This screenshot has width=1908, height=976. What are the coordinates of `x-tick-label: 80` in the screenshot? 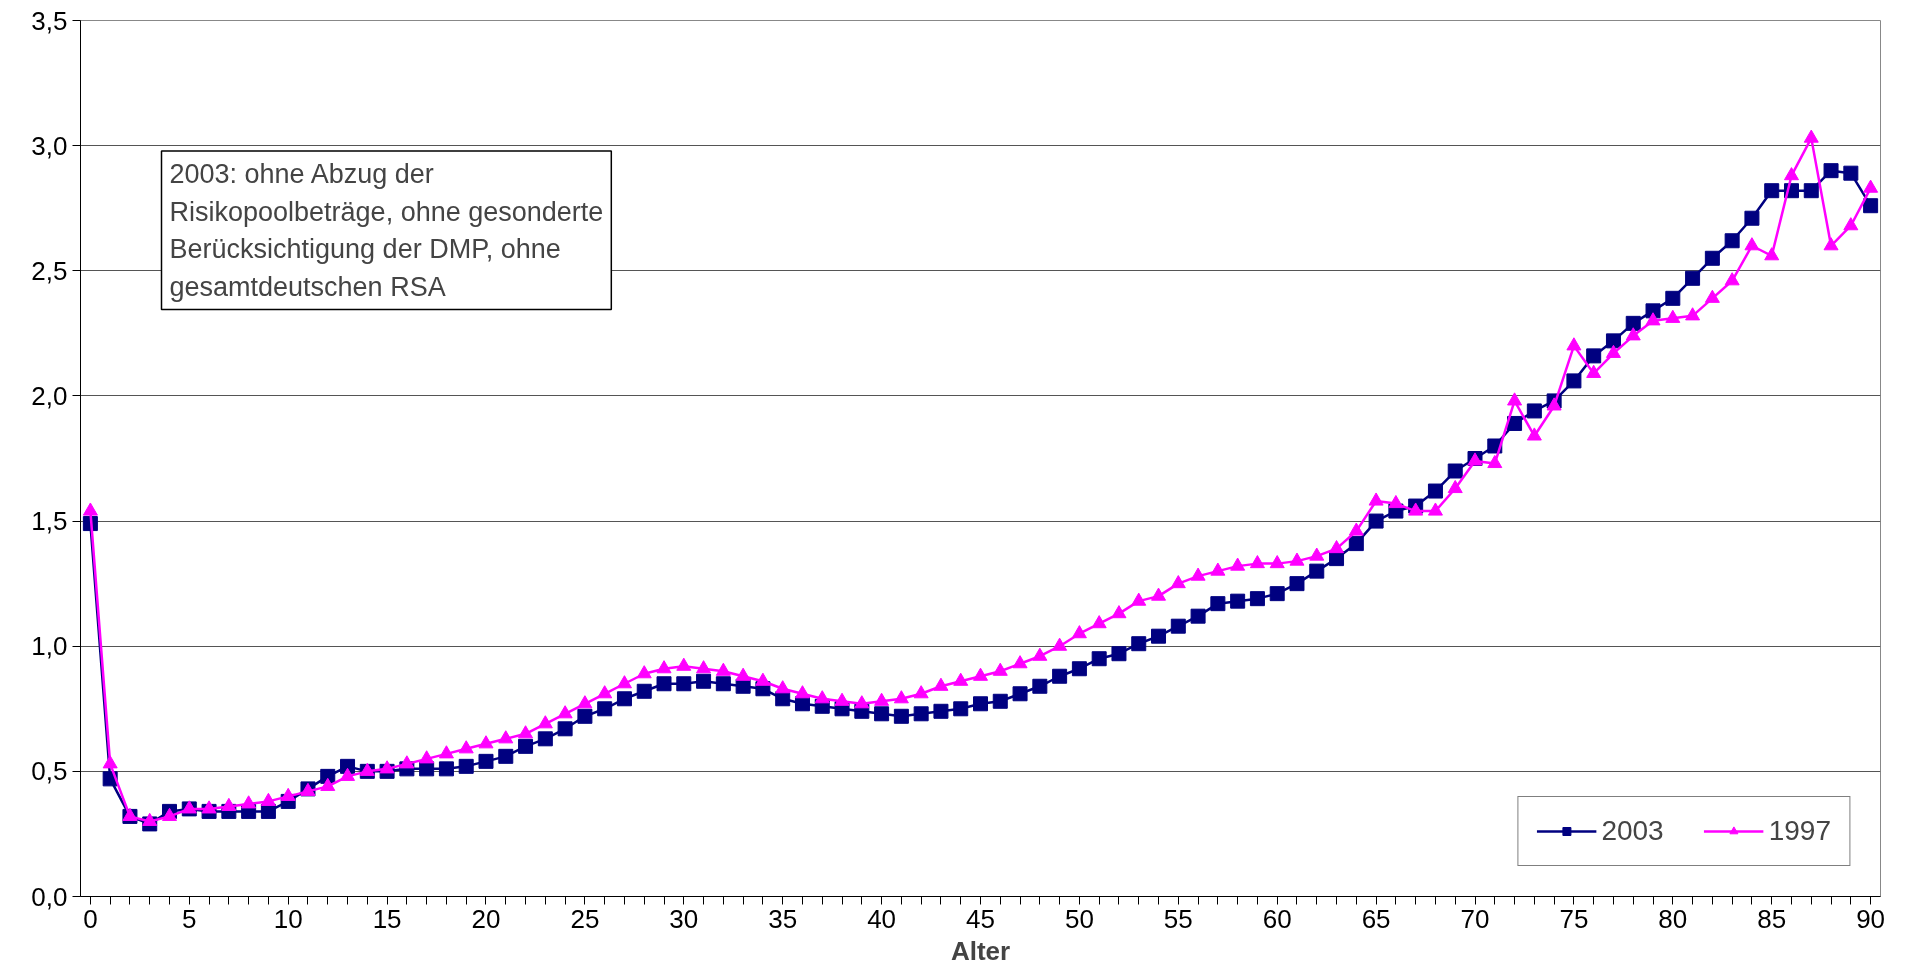 It's located at (1673, 918).